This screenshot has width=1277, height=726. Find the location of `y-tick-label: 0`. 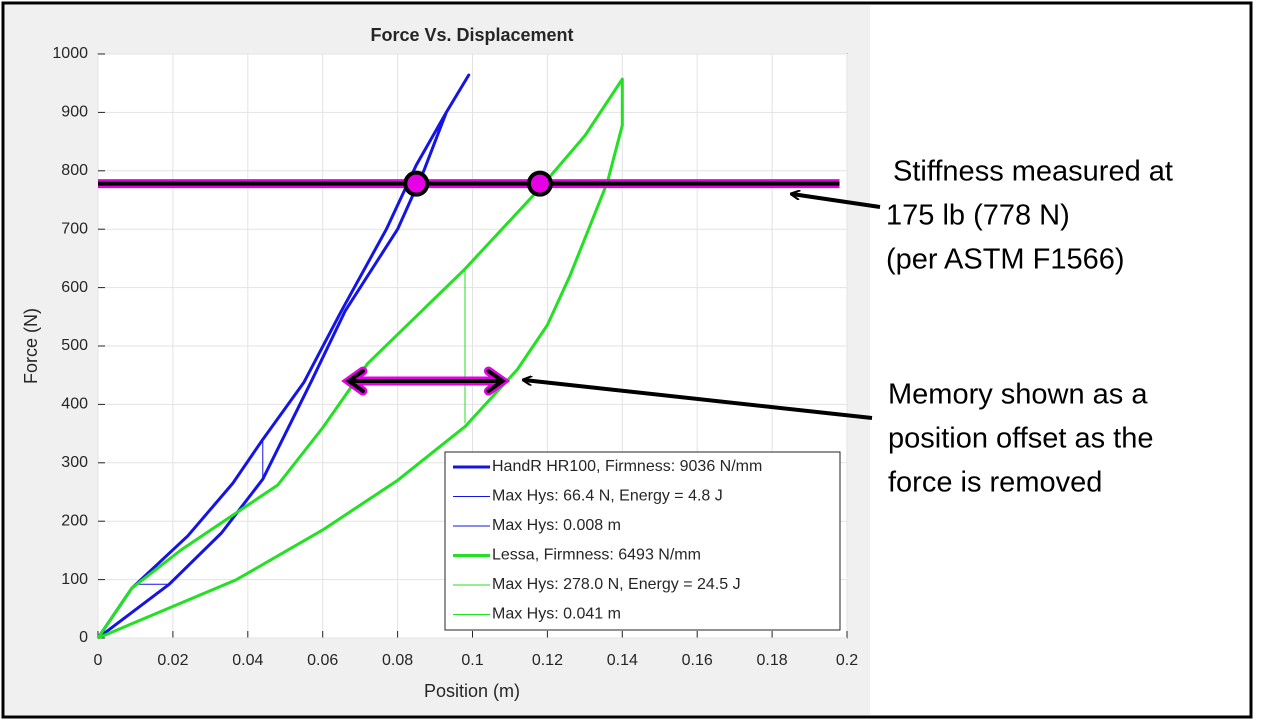

y-tick-label: 0 is located at coordinates (83, 637).